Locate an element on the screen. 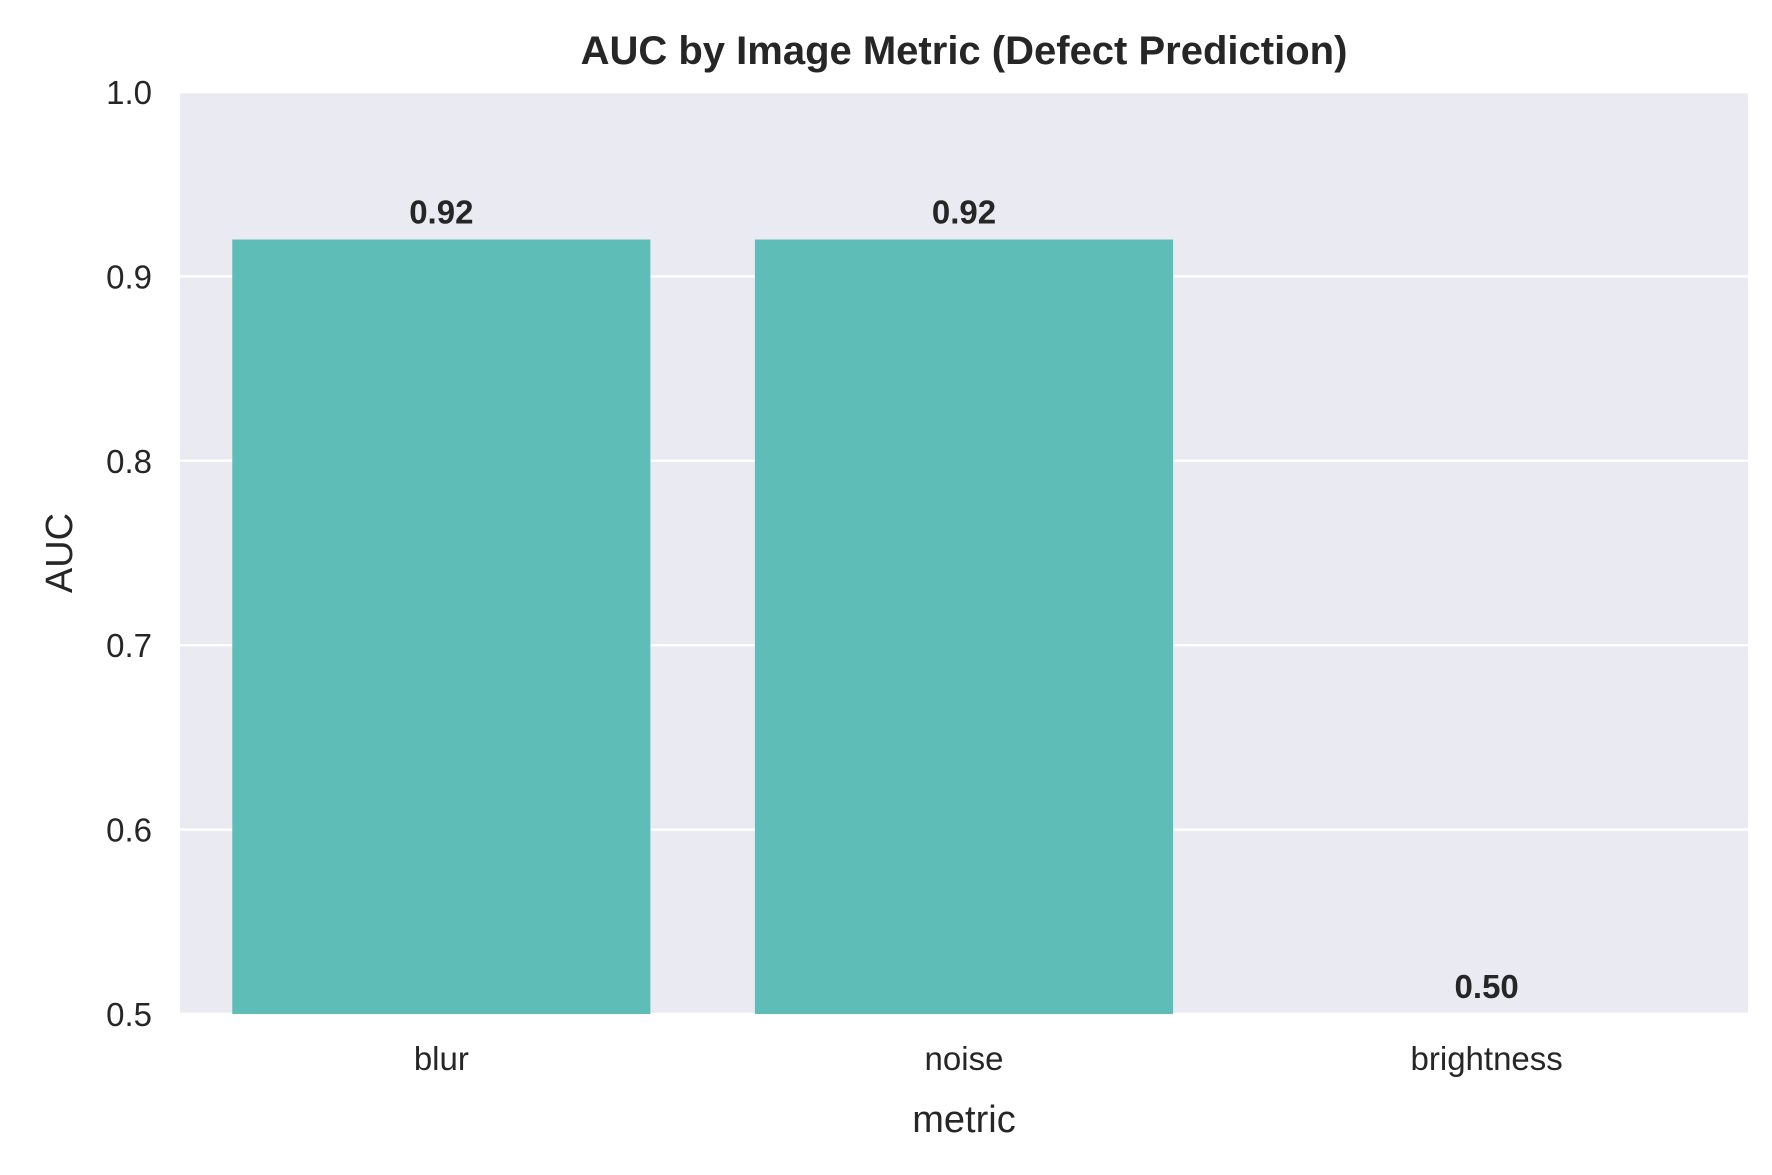 This screenshot has width=1772, height=1175. y-tick-label: 0.5 is located at coordinates (129, 1014).